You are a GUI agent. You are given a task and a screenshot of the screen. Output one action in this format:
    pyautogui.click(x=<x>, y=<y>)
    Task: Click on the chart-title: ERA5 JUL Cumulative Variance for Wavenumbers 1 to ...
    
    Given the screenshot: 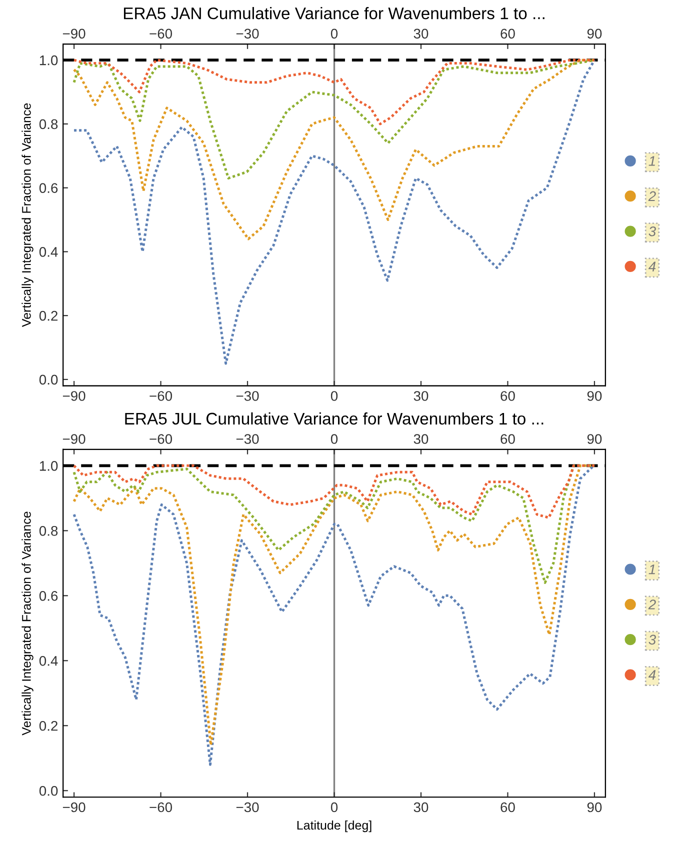 What is the action you would take?
    pyautogui.click(x=334, y=418)
    